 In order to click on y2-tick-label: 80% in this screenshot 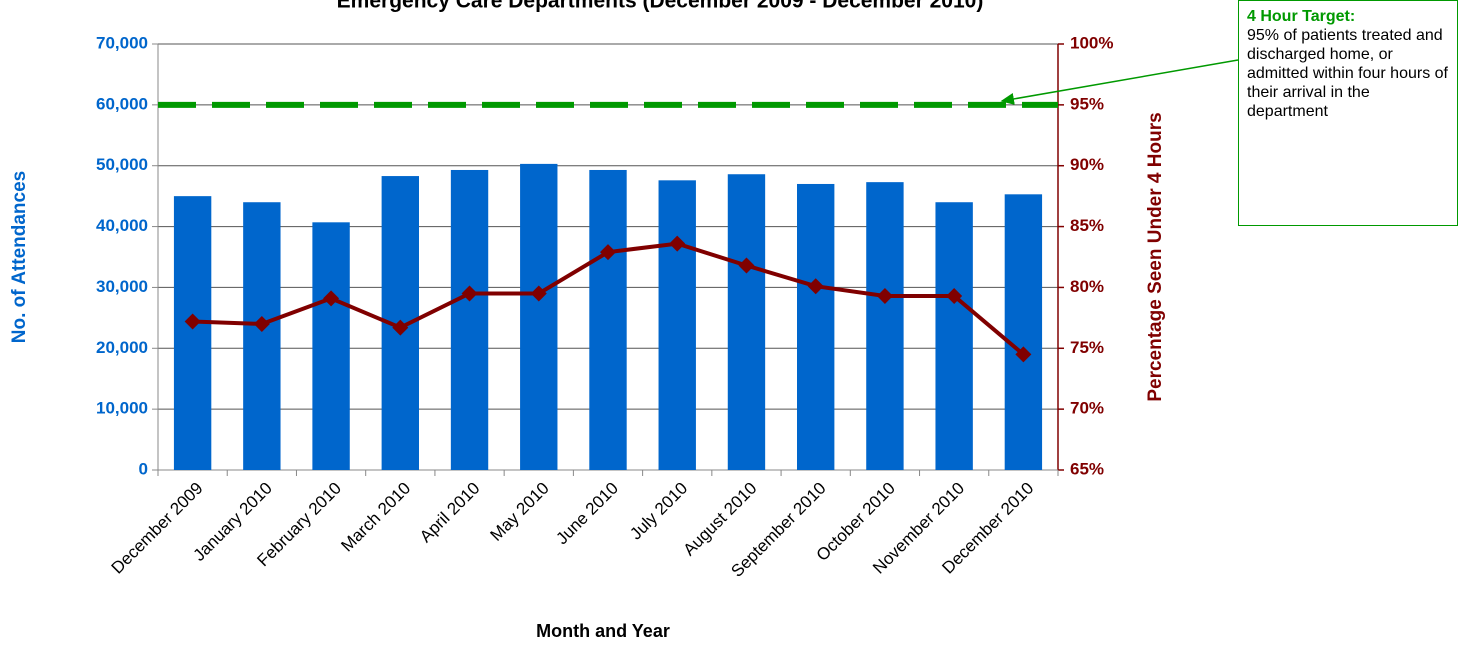, I will do `click(1087, 286)`.